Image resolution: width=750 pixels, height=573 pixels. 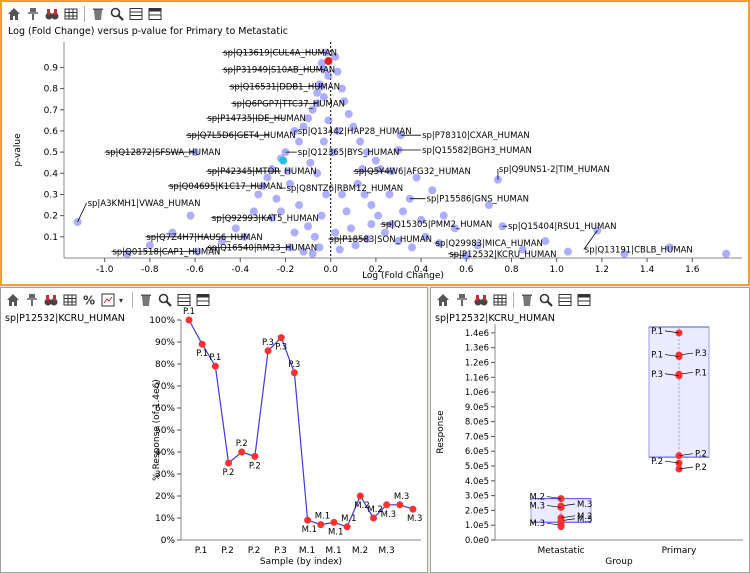 What do you see at coordinates (477, 497) in the screenshot?
I see `y-tick-label: 3.0e5` at bounding box center [477, 497].